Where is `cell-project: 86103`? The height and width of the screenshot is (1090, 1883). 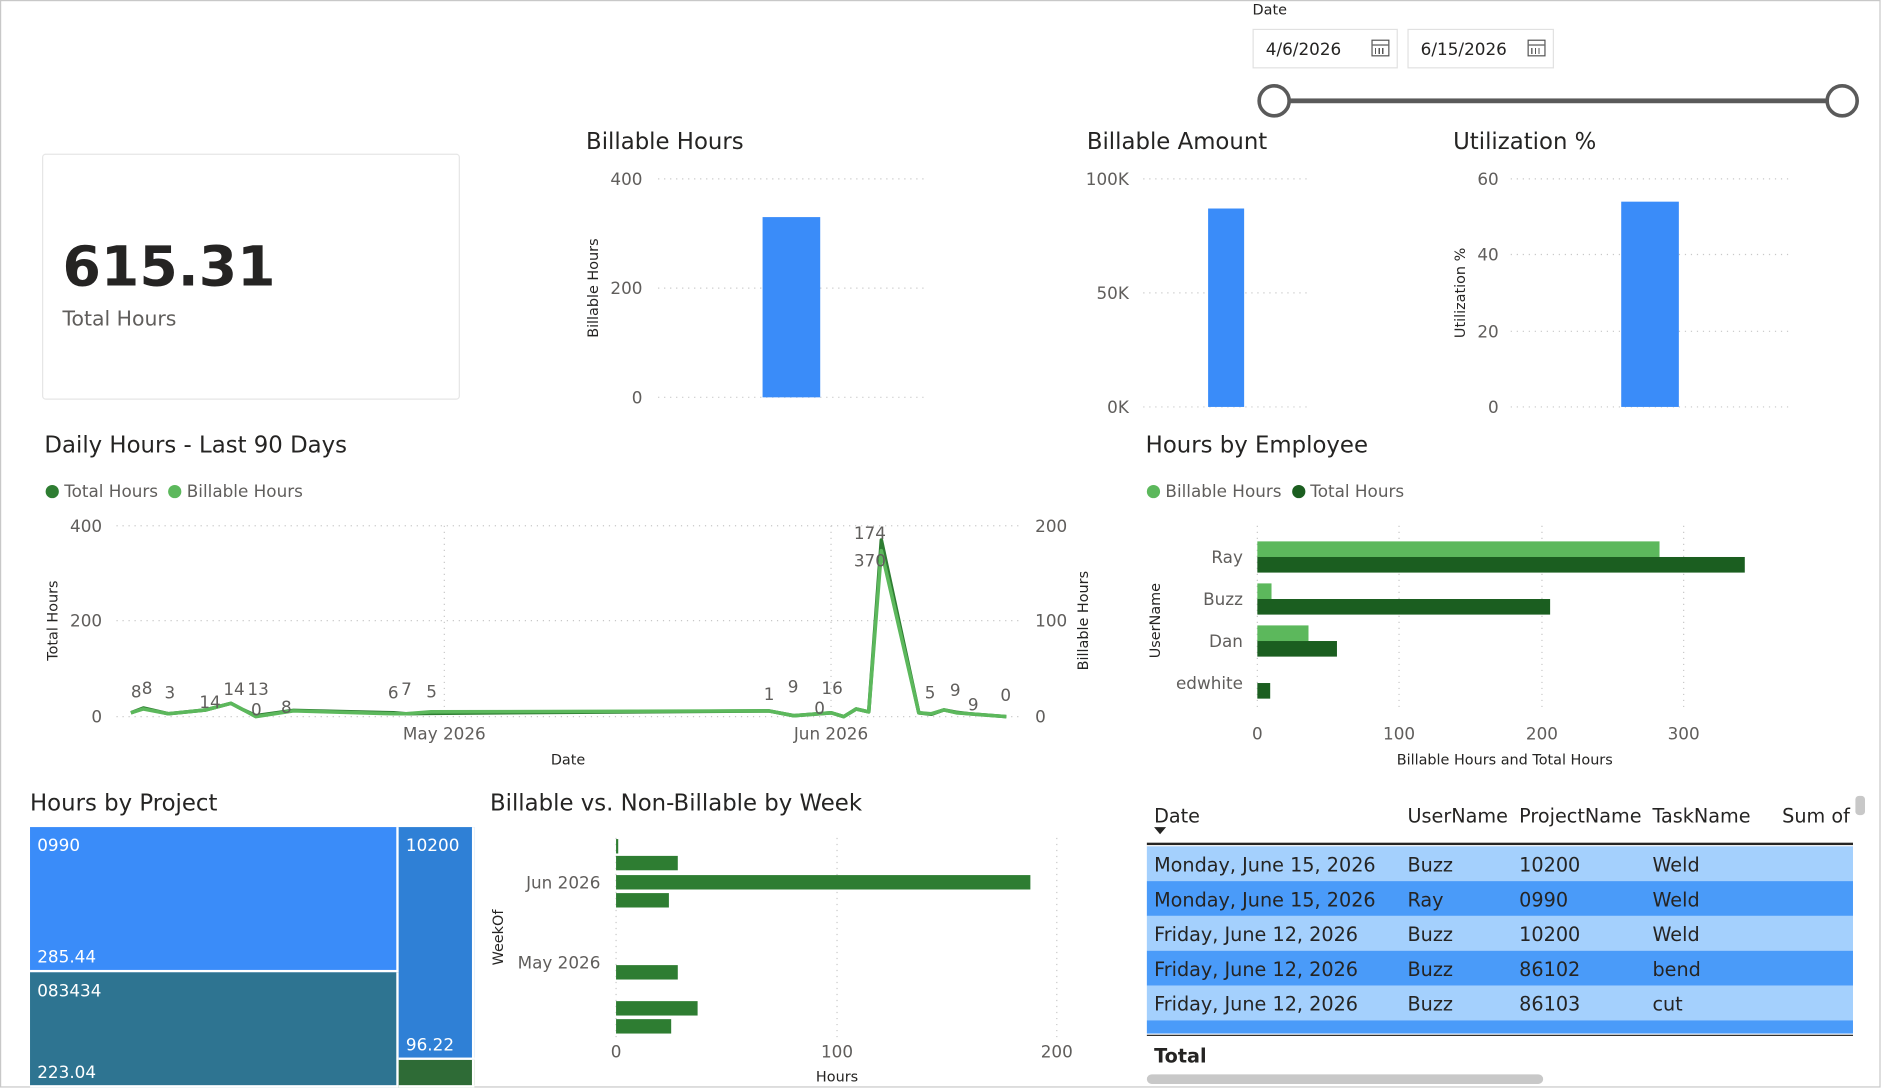 cell-project: 86103 is located at coordinates (1550, 1004).